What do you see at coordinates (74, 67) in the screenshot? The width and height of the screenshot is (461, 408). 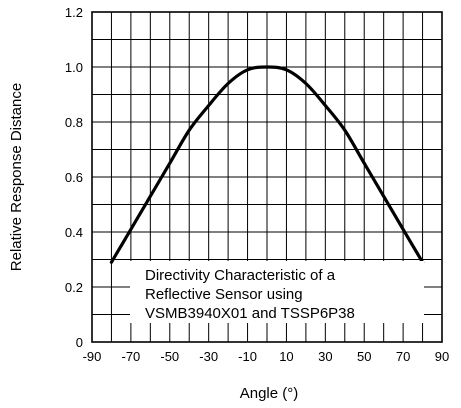 I see `y-tick-label: 1.0` at bounding box center [74, 67].